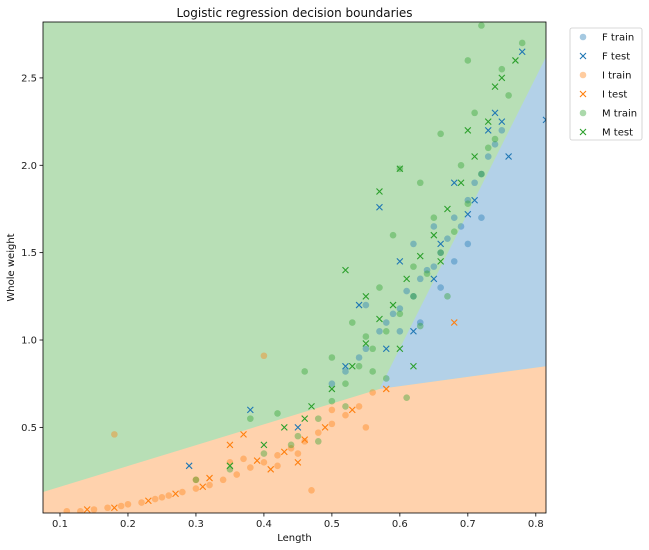  Describe the element at coordinates (32, 253) in the screenshot. I see `y-axis: 0.5 1.0 1.5 2.0 2.5` at that location.